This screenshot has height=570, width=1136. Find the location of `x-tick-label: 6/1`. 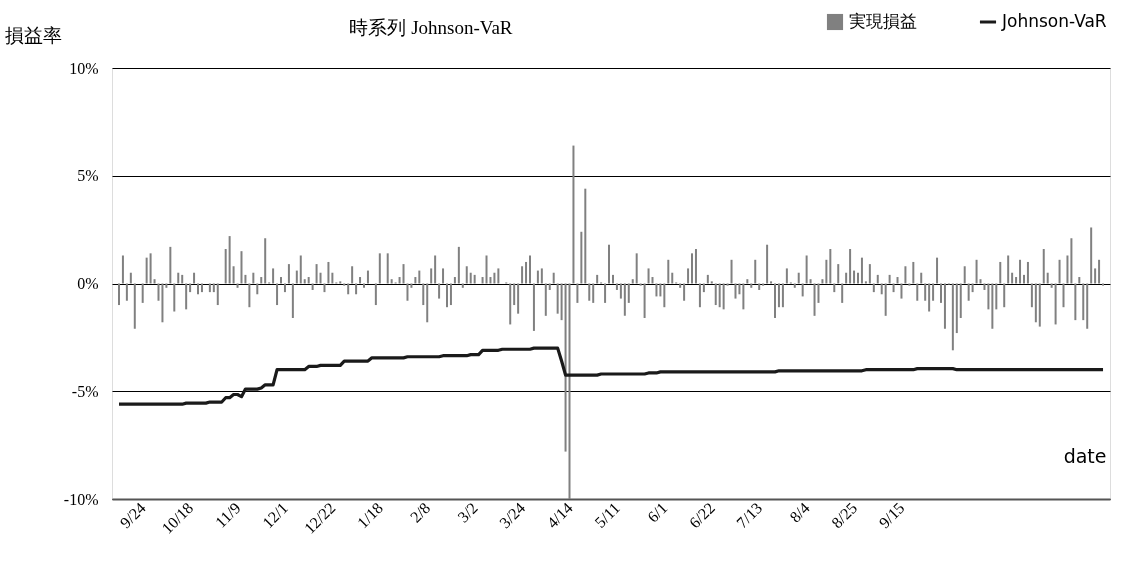

x-tick-label: 6/1 is located at coordinates (657, 512).